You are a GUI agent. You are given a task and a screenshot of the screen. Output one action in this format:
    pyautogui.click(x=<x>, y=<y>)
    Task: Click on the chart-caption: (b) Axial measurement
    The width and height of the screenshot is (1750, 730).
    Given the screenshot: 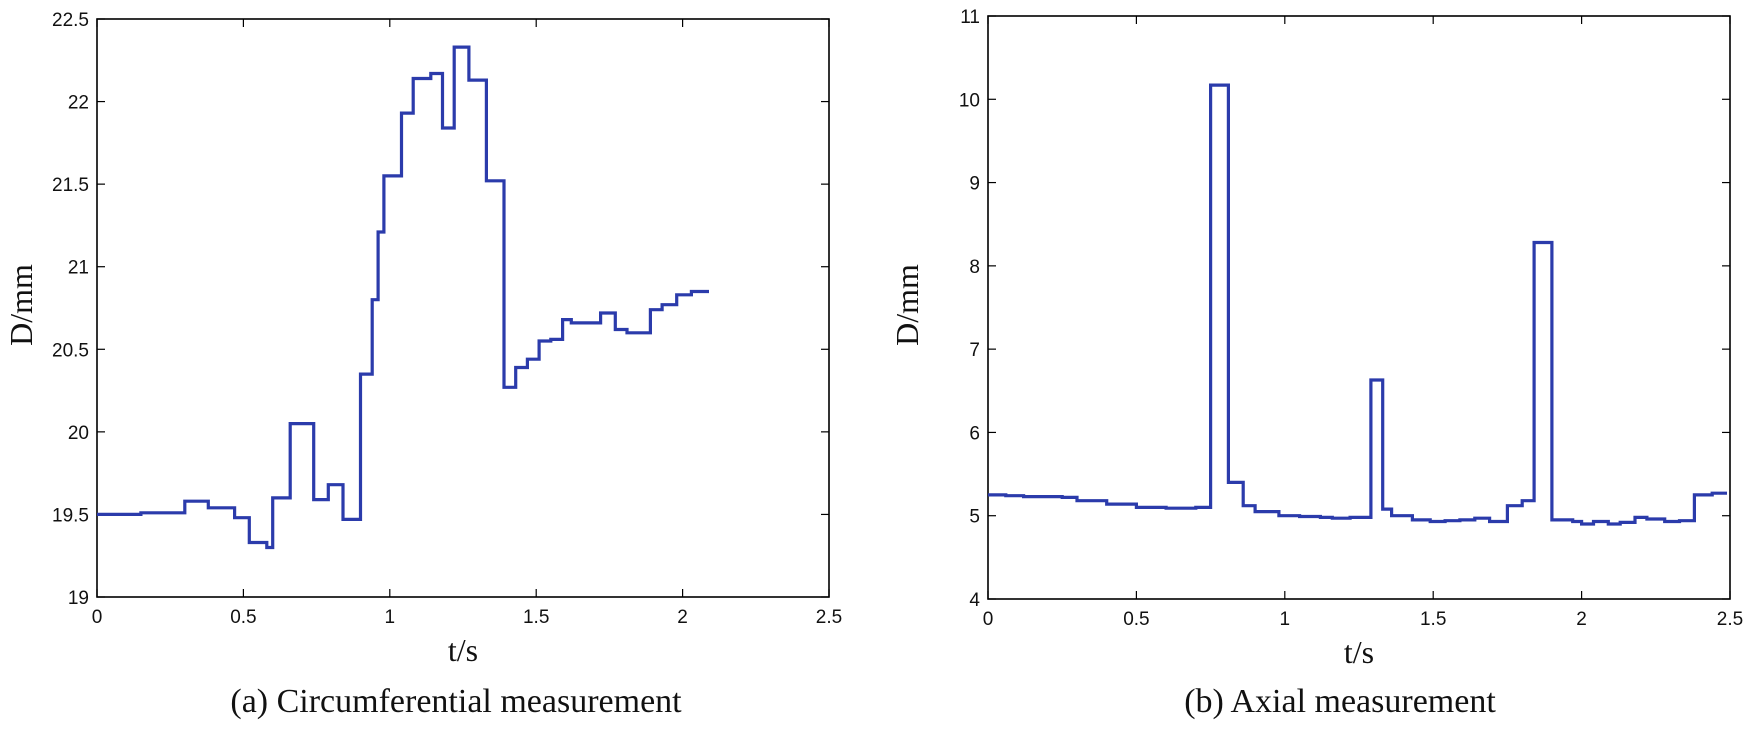 What is the action you would take?
    pyautogui.click(x=1340, y=701)
    